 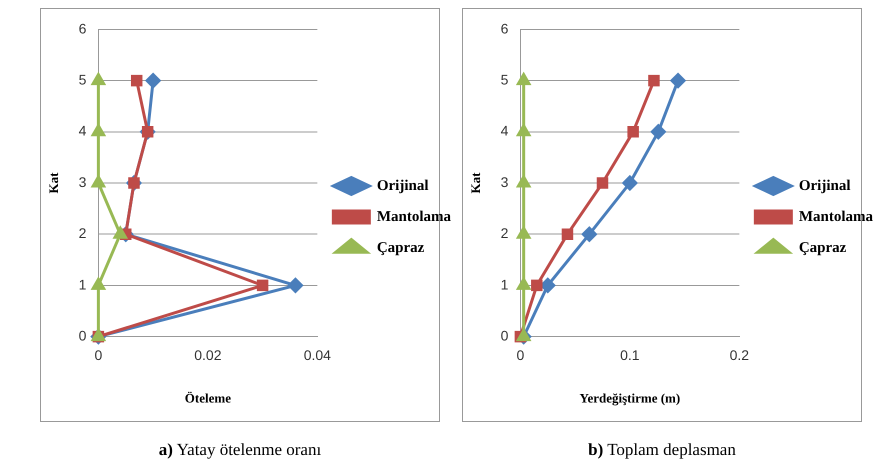 I want to click on text: b) Toplam deplasman, so click(x=662, y=450).